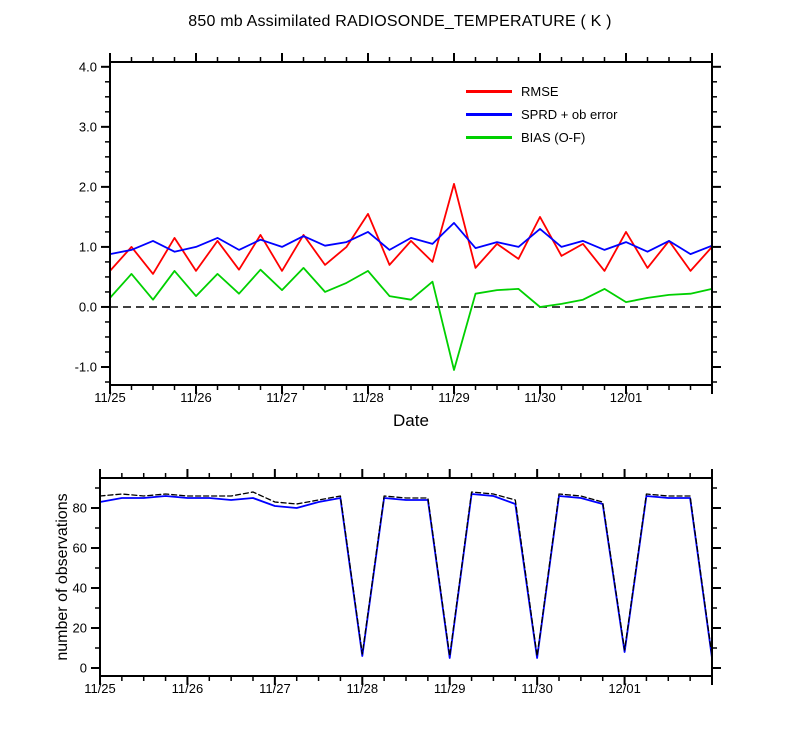  Describe the element at coordinates (569, 114) in the screenshot. I see `legend-label-sprd: SPRD + ob error` at that location.